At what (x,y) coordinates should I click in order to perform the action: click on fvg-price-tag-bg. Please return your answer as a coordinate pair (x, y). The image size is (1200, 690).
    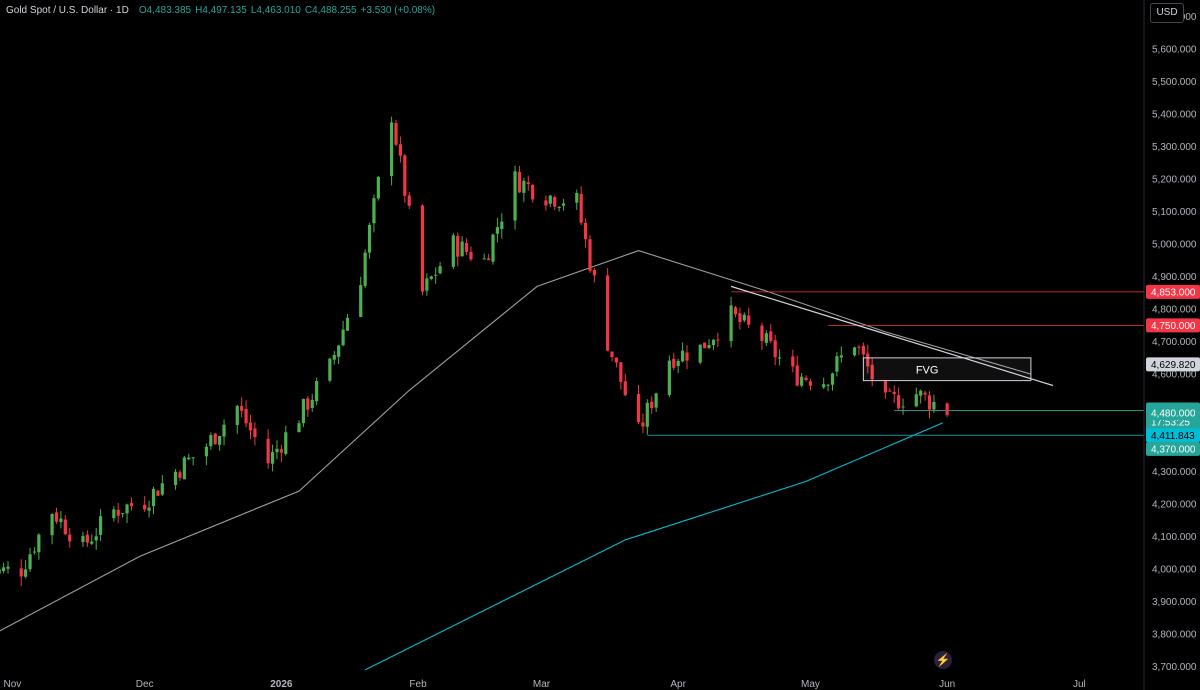
    Looking at the image, I should click on (1173, 364).